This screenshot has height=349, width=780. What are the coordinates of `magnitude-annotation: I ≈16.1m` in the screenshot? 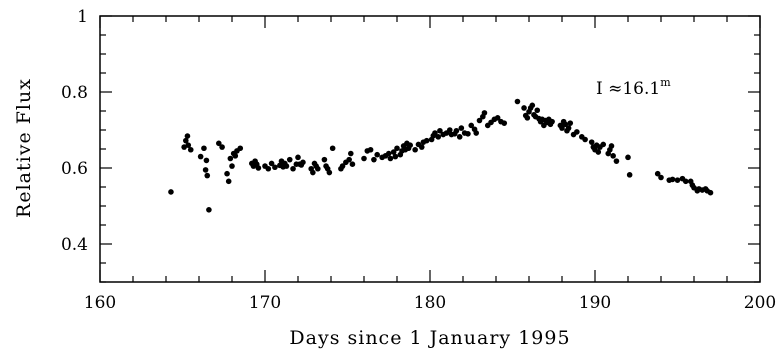 It's located at (633, 87).